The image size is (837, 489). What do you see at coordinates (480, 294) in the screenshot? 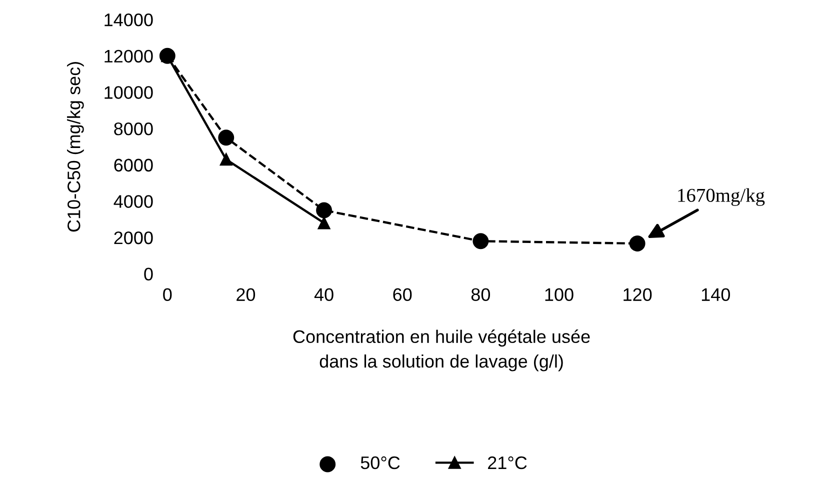
I see `x-tick-label: 80` at bounding box center [480, 294].